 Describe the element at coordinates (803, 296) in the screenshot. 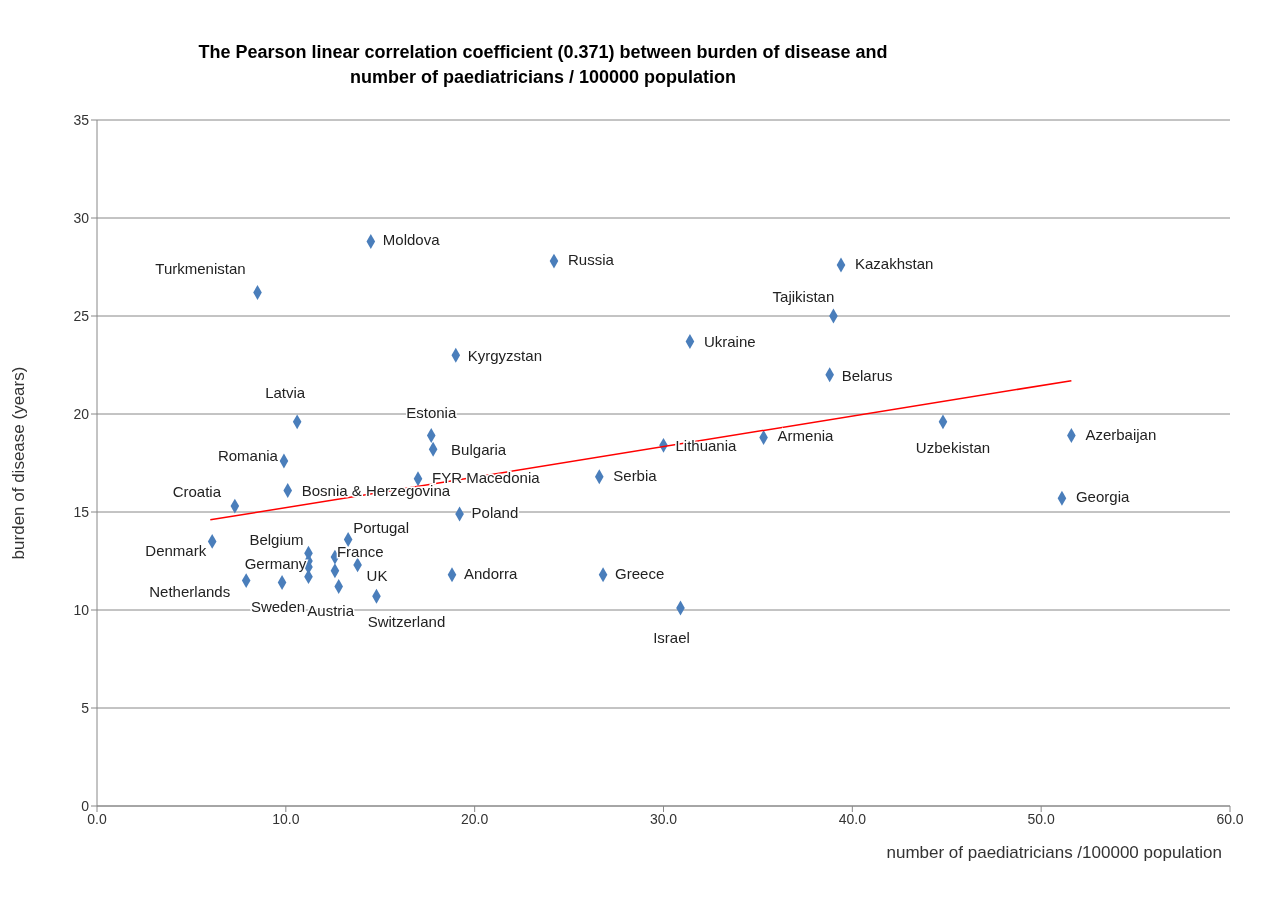

I see `annotation: Tajikistan` at that location.